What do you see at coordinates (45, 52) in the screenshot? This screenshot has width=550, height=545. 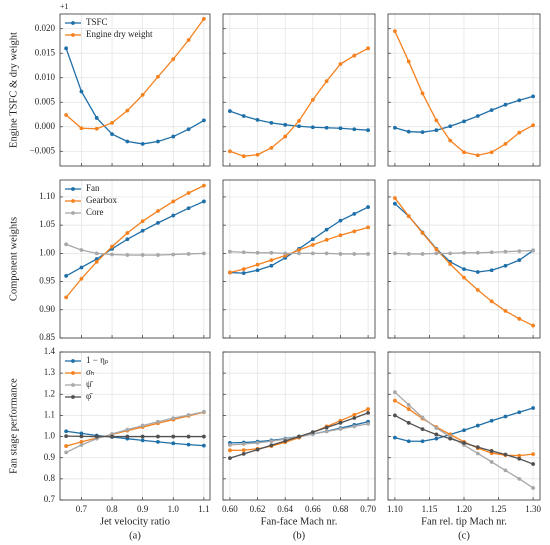 I see `y-tick-label: 0.015` at bounding box center [45, 52].